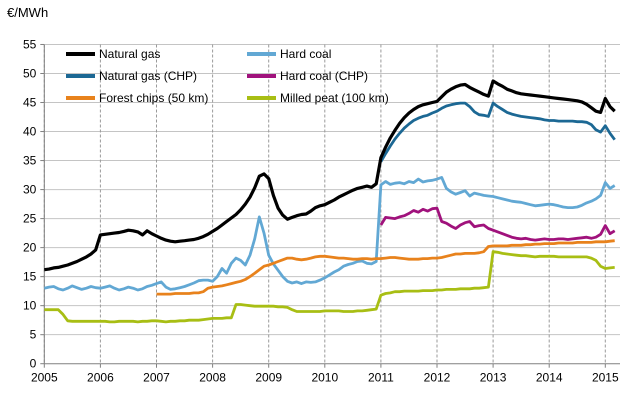  Describe the element at coordinates (44, 378) in the screenshot. I see `x-tick-label: 2005` at that location.